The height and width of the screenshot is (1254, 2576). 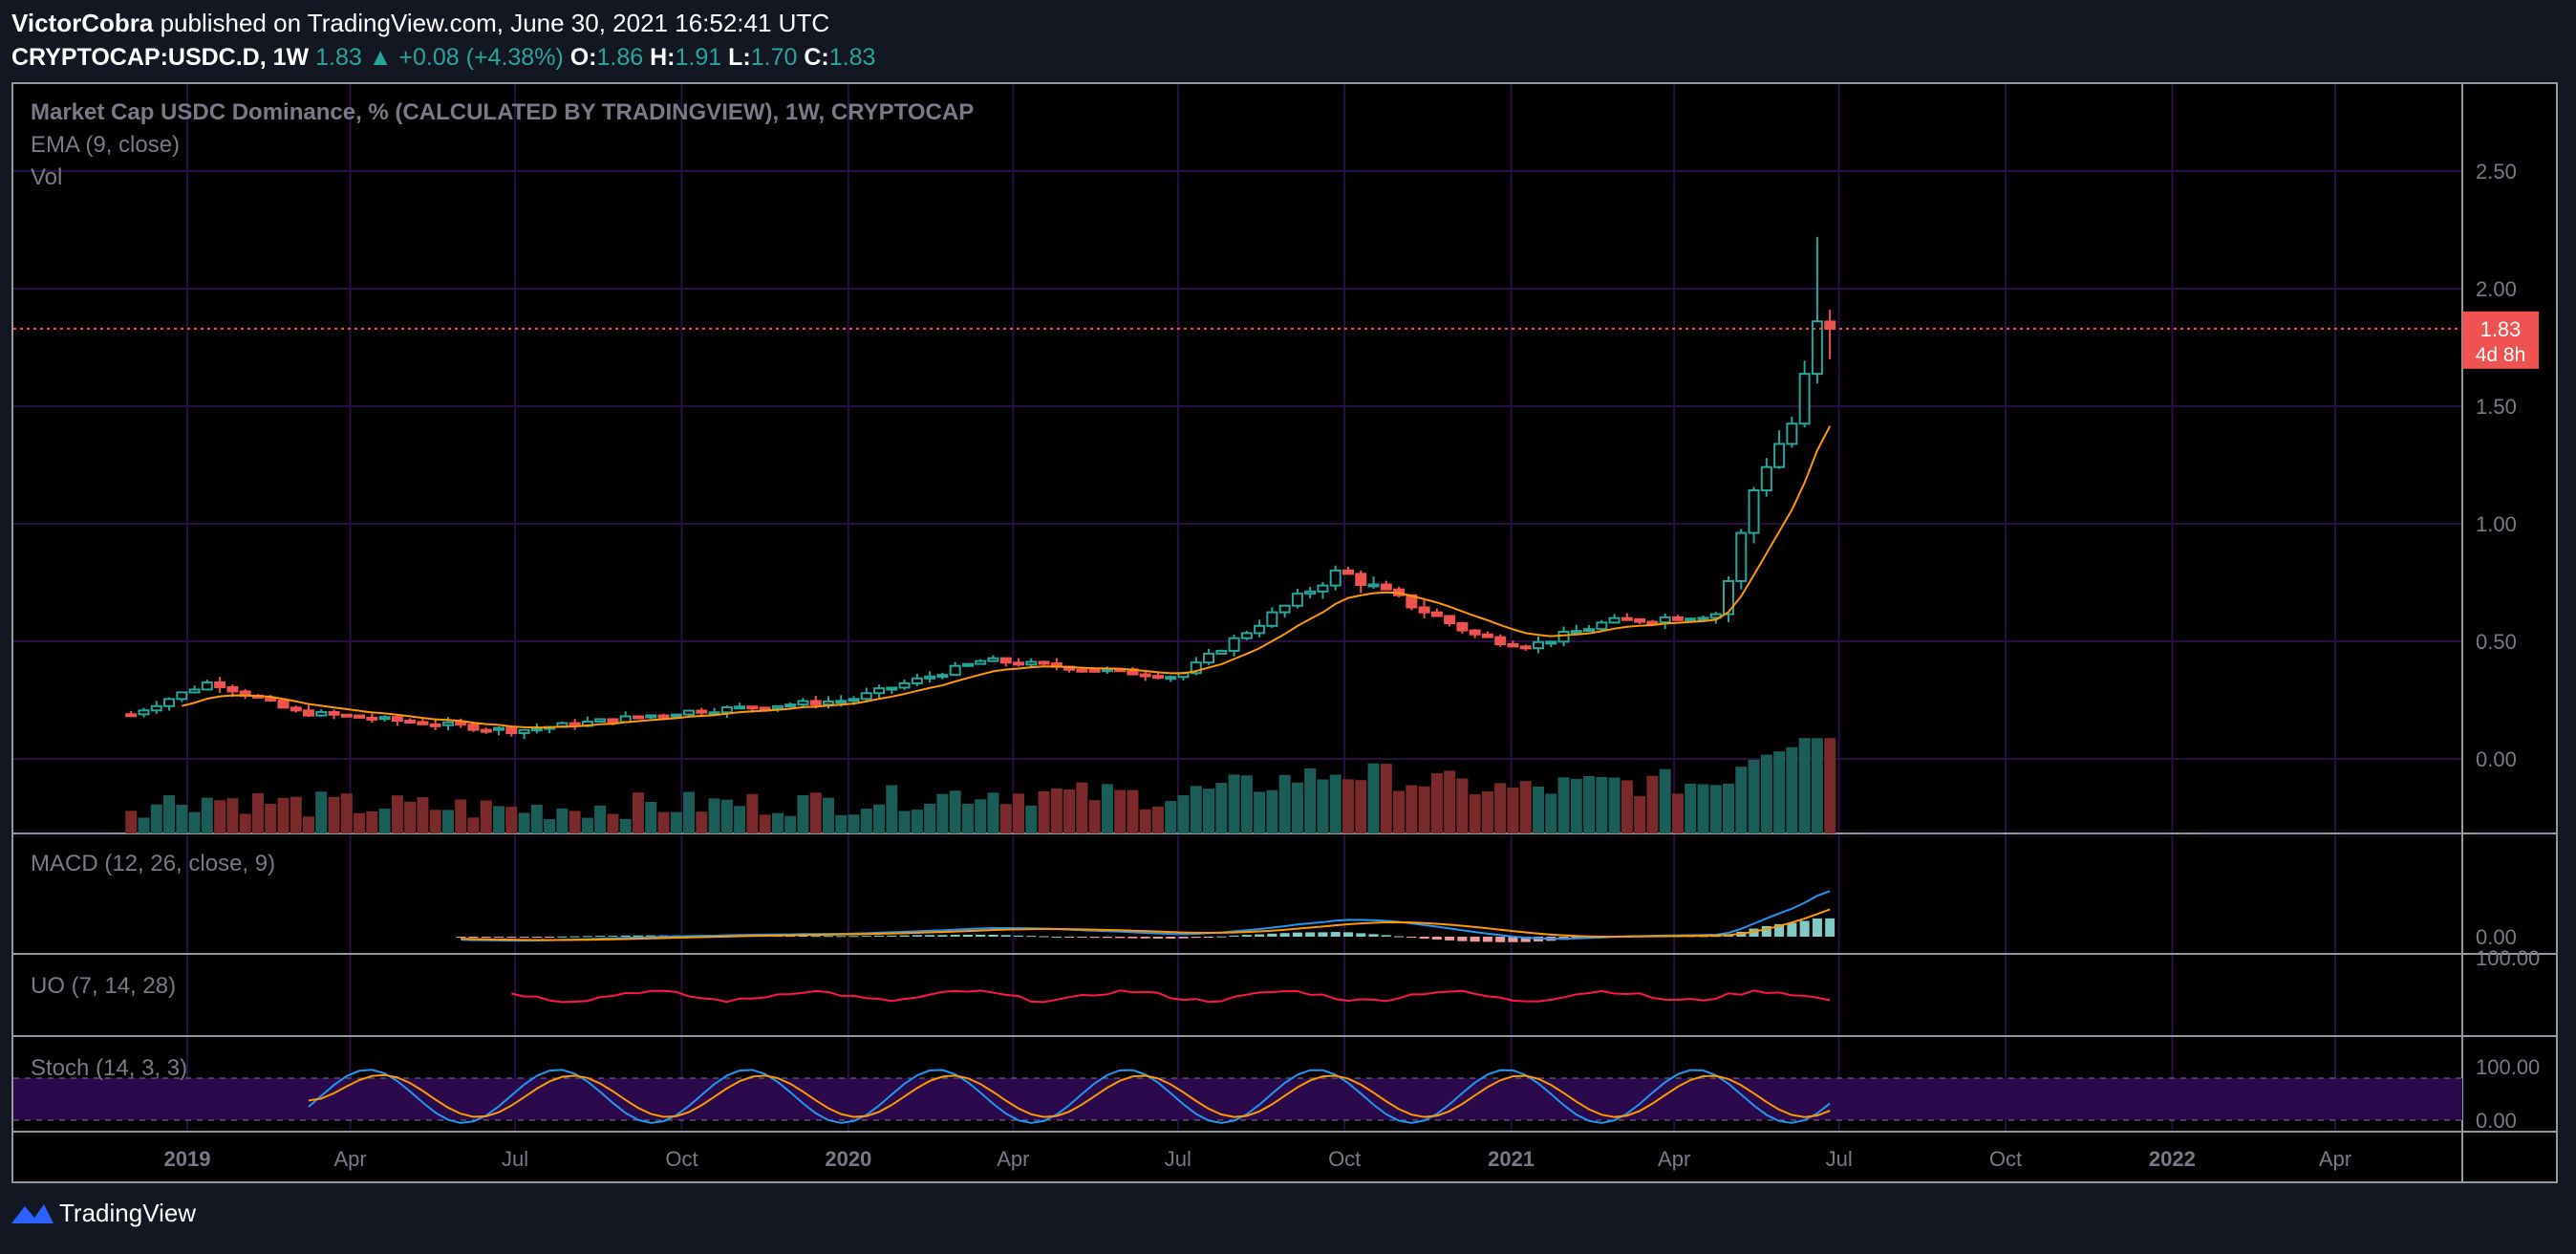 I want to click on macd-label: MACD (12, 26, close, 9), so click(x=153, y=863).